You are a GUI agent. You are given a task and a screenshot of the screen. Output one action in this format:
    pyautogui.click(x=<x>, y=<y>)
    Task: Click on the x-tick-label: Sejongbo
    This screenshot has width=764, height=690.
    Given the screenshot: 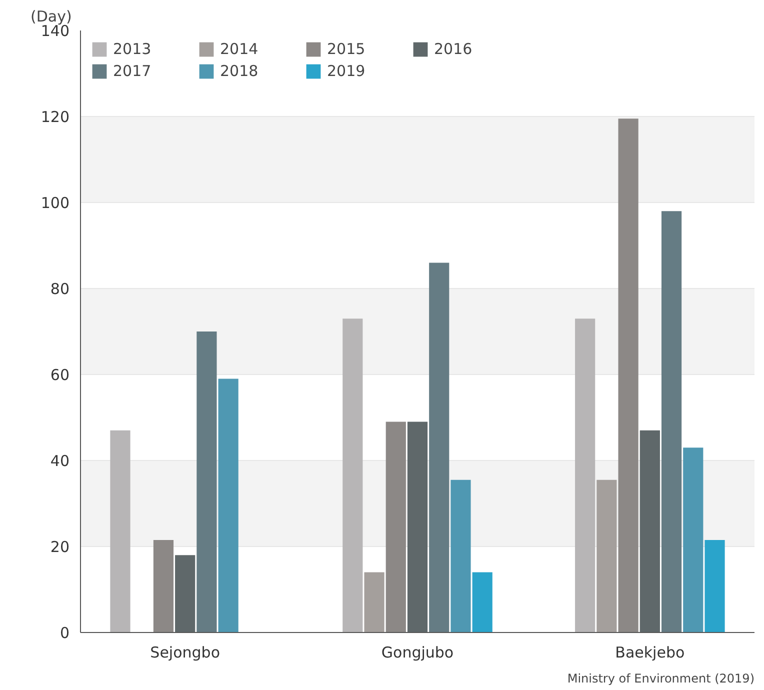 What is the action you would take?
    pyautogui.click(x=185, y=653)
    